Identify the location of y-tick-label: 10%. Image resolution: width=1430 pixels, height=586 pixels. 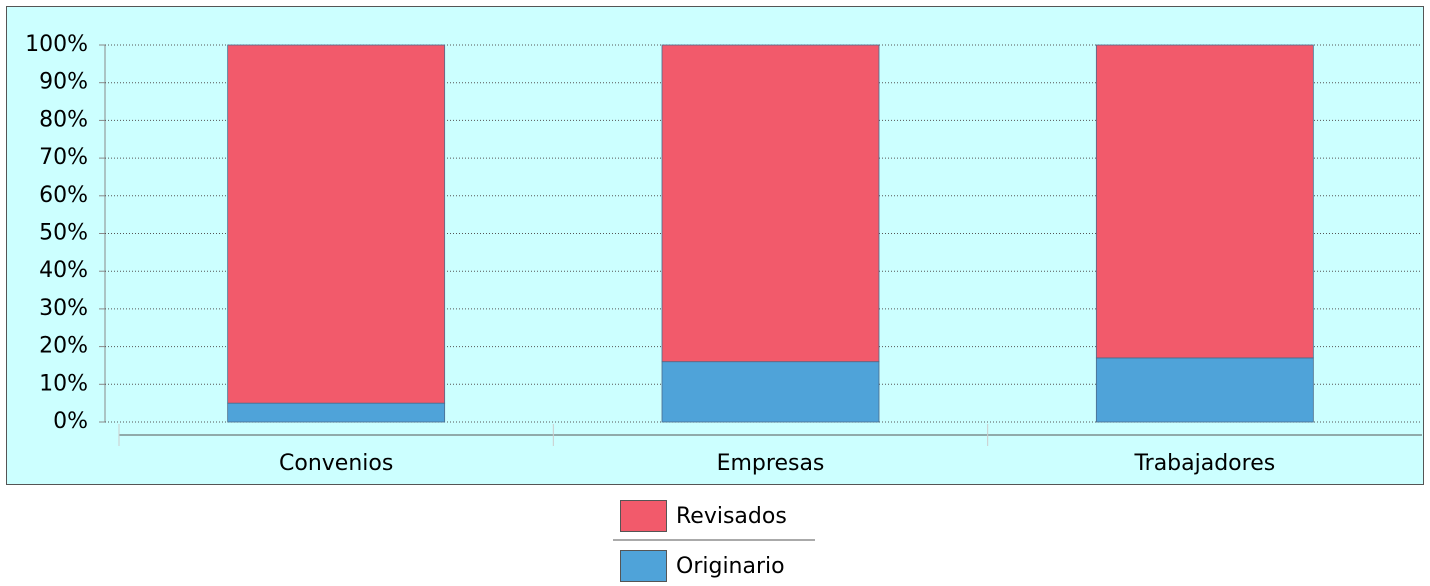
(63, 383).